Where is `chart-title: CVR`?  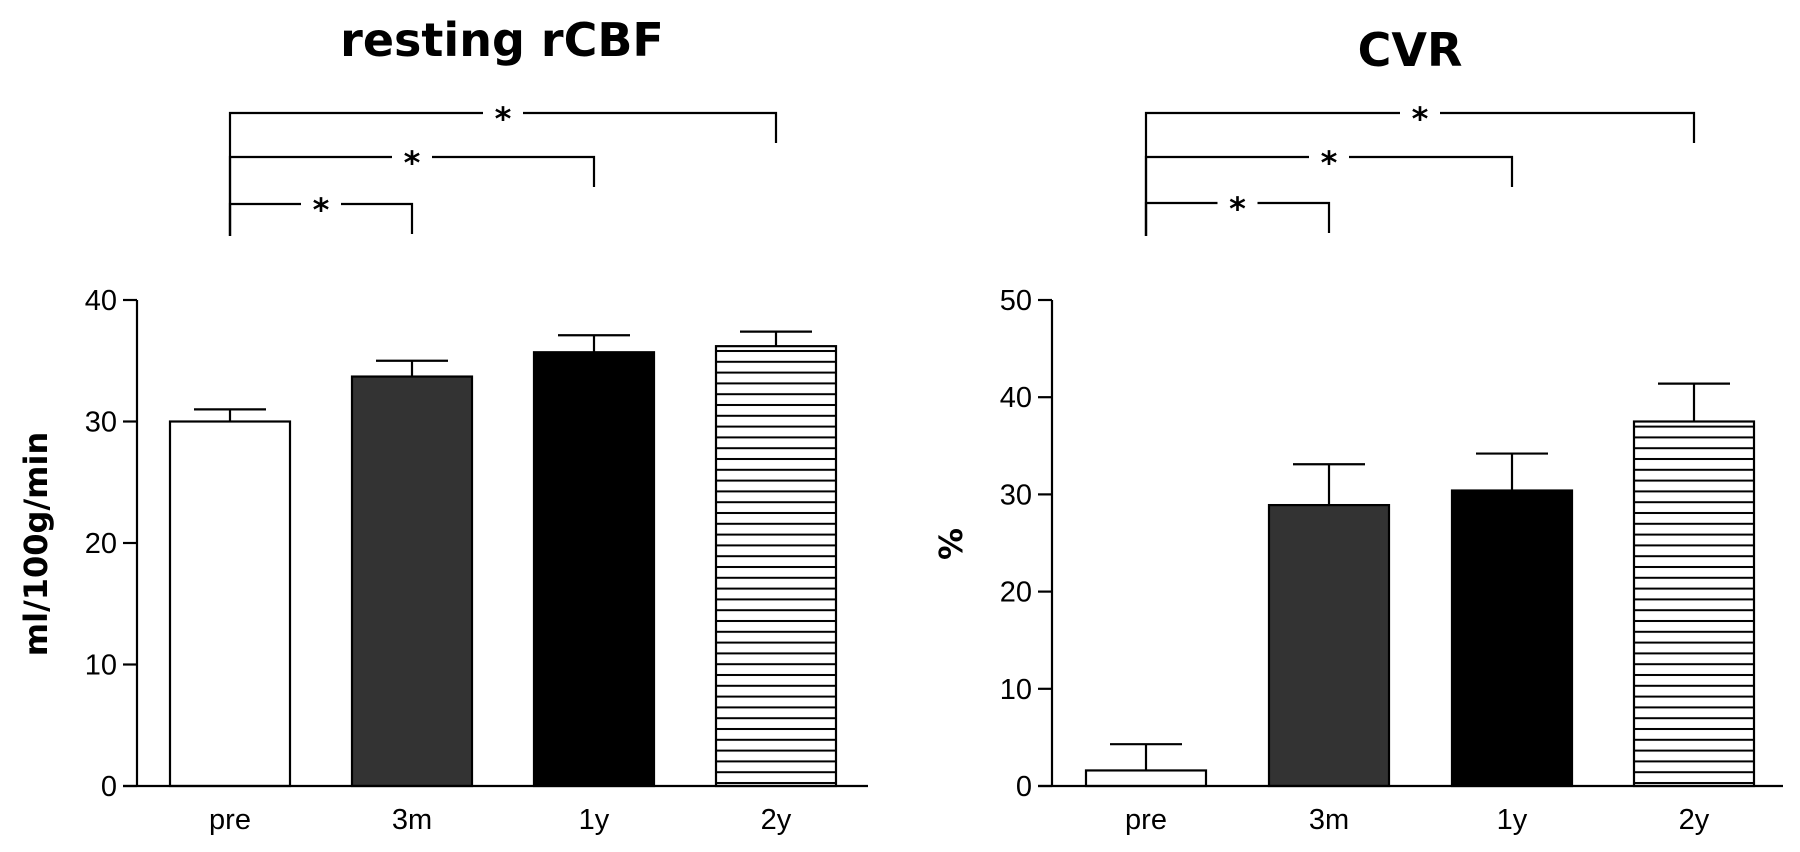
chart-title: CVR is located at coordinates (1410, 50).